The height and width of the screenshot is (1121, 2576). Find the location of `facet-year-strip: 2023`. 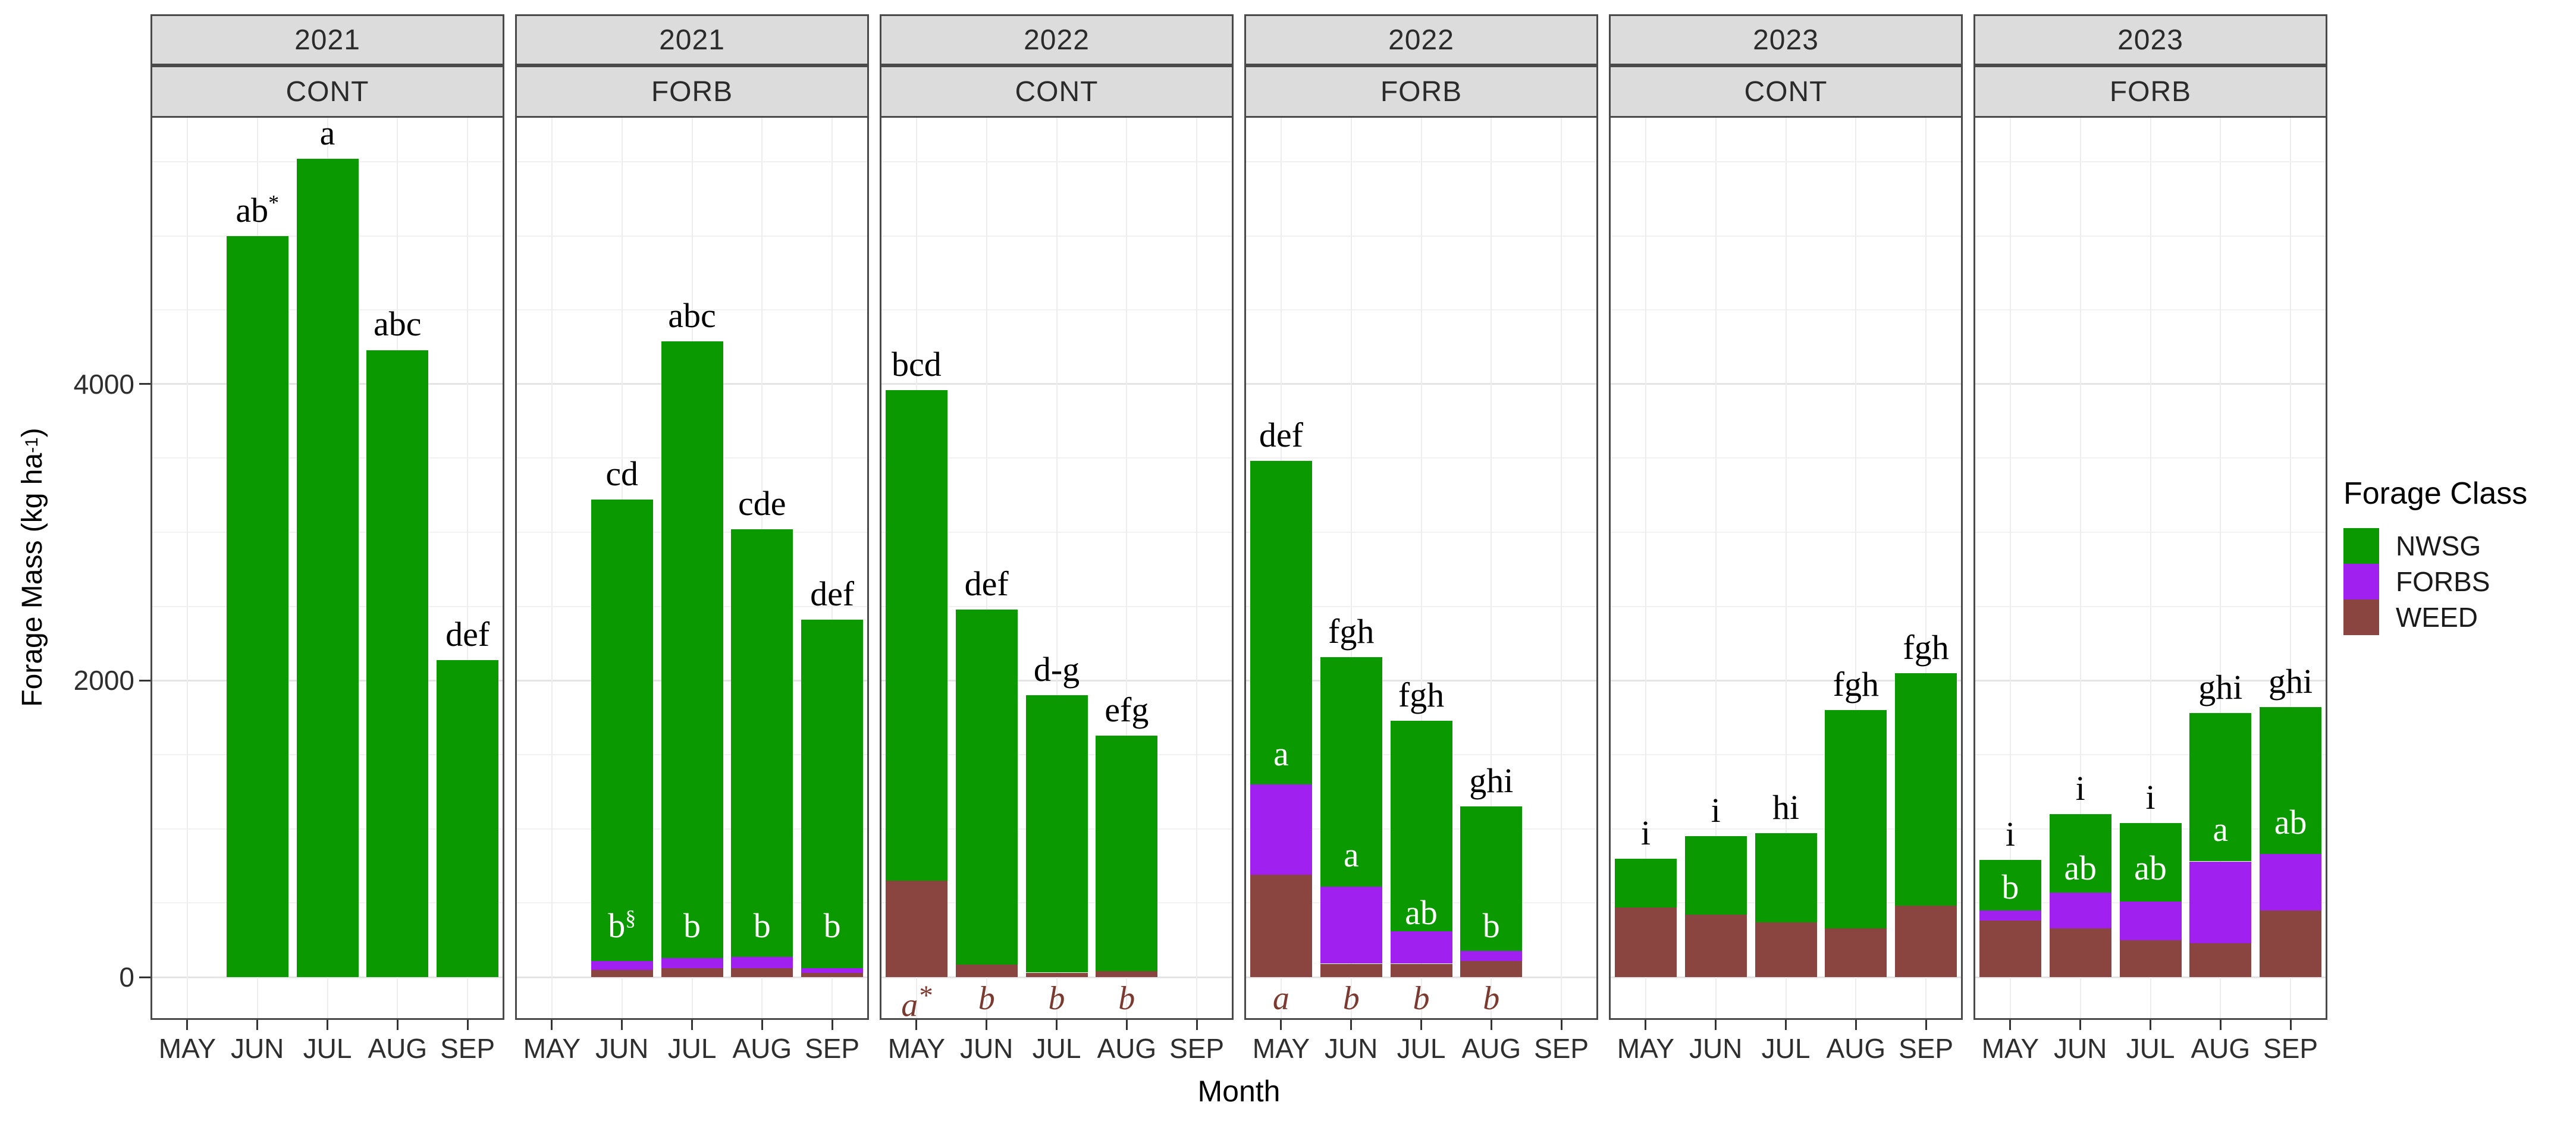

facet-year-strip: 2023 is located at coordinates (1786, 39).